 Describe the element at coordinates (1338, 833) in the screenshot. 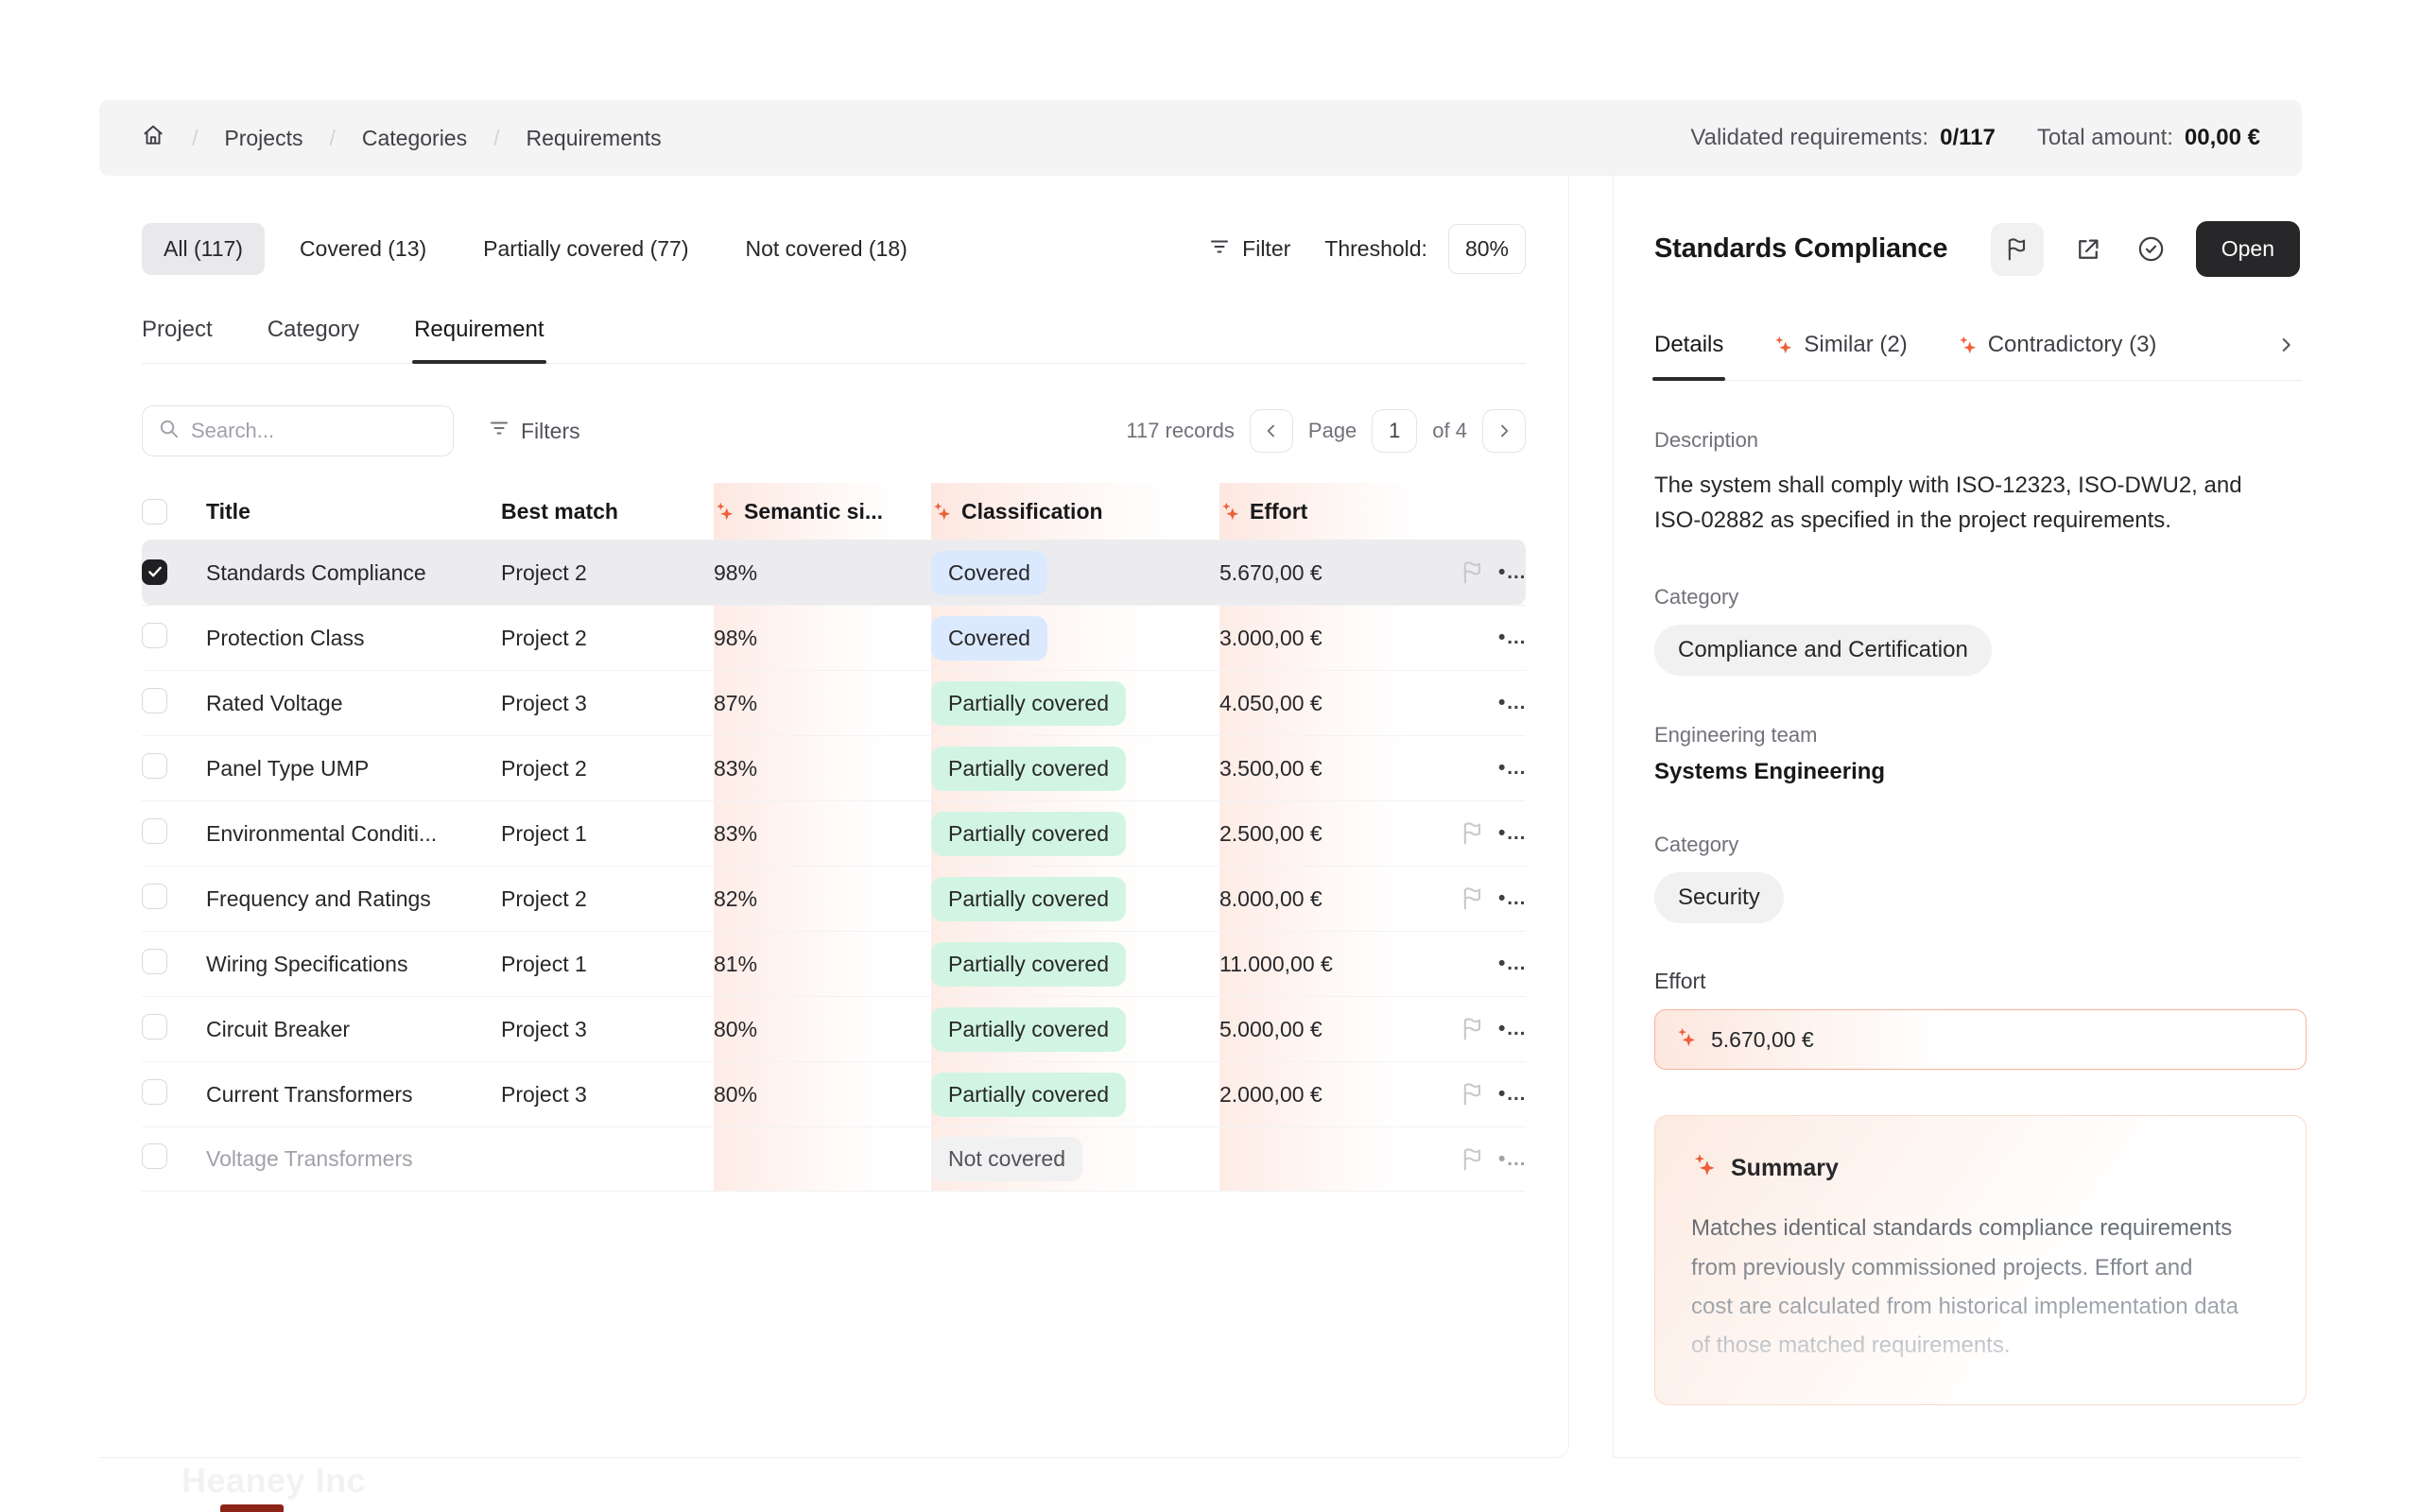

I see `row-effort: 2.500,00 €` at that location.